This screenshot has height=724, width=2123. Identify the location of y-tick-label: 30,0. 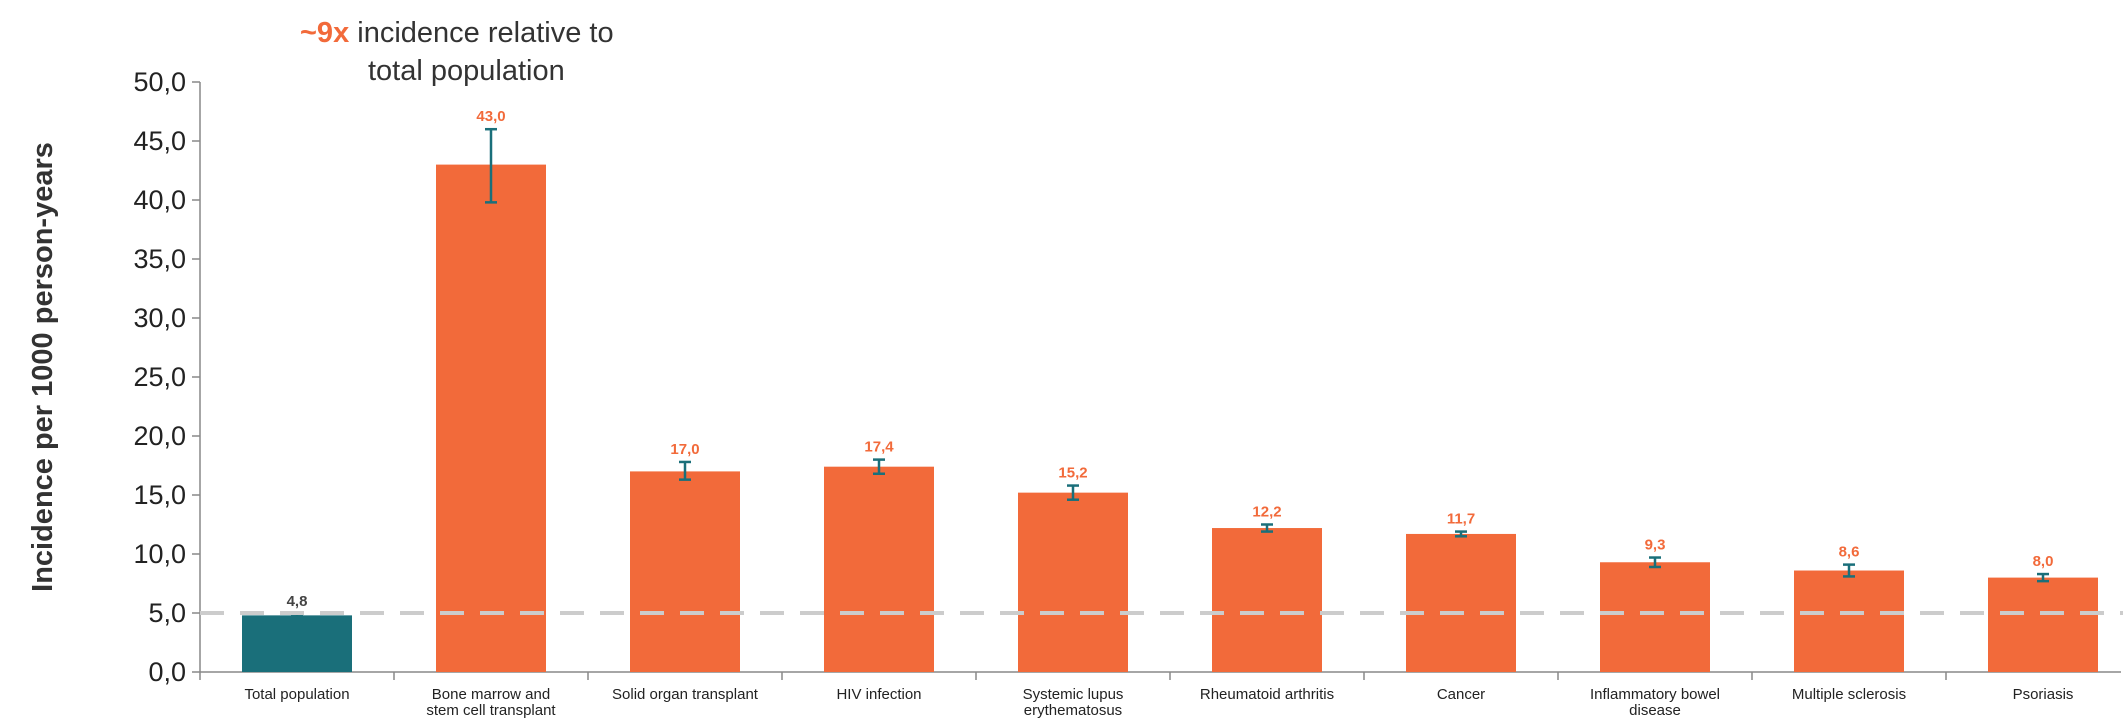
(159, 318).